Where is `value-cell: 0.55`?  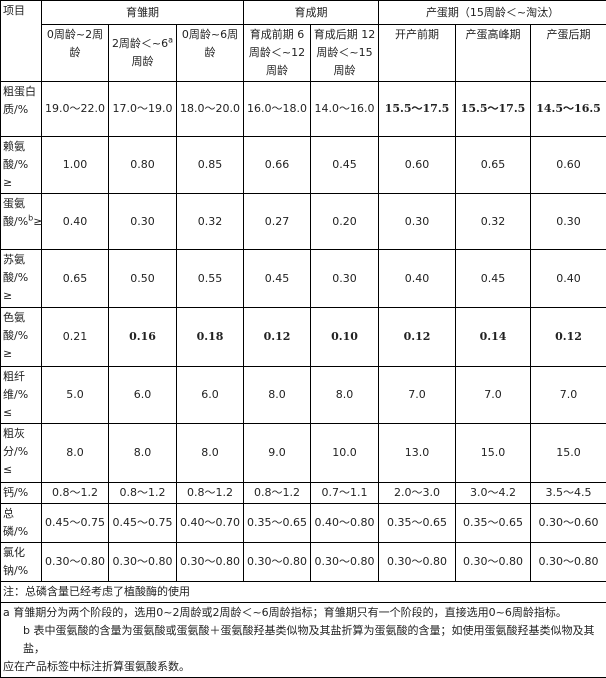 value-cell: 0.55 is located at coordinates (210, 279).